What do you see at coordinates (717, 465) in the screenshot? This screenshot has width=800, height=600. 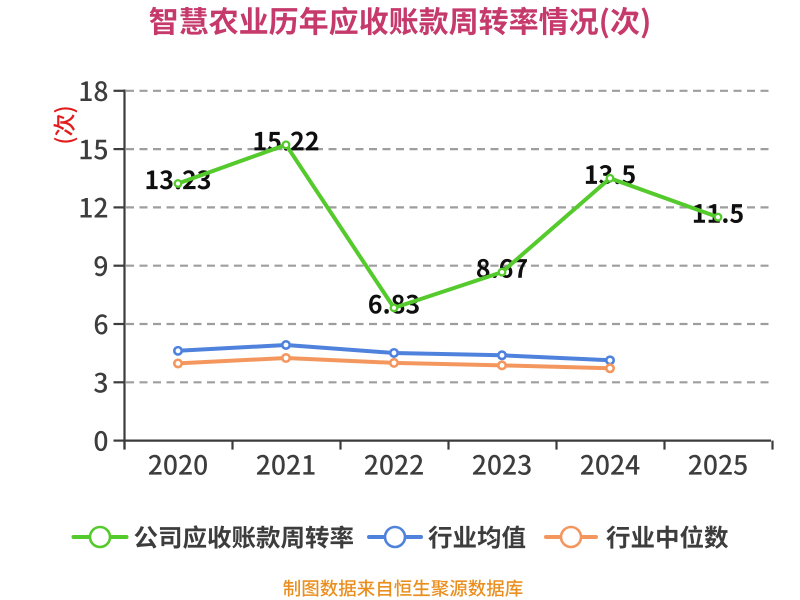 I see `x-tick-label-2025` at bounding box center [717, 465].